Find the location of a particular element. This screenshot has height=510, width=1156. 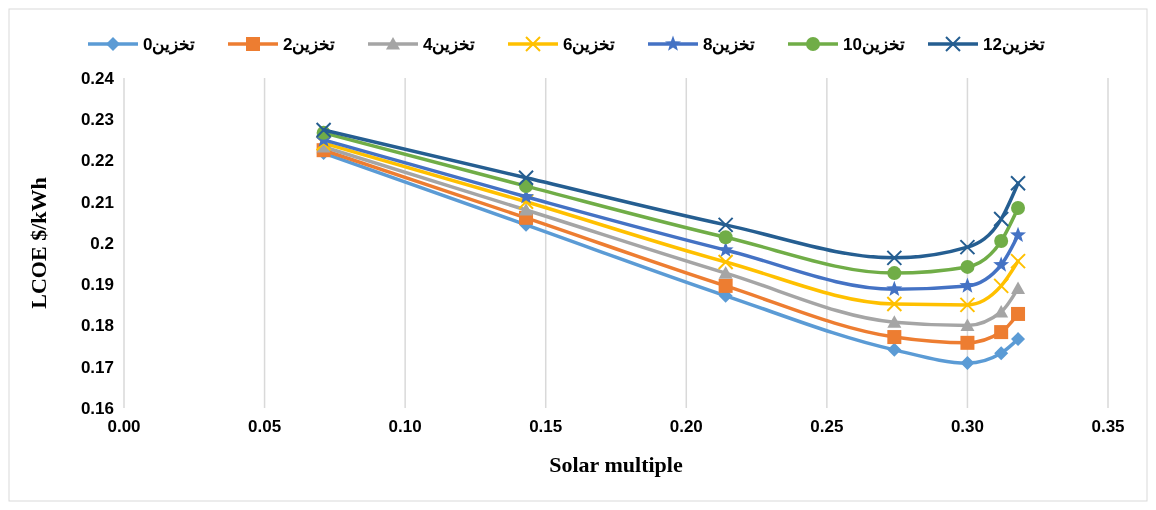

y-tick-label: 0.17 is located at coordinates (97, 367).